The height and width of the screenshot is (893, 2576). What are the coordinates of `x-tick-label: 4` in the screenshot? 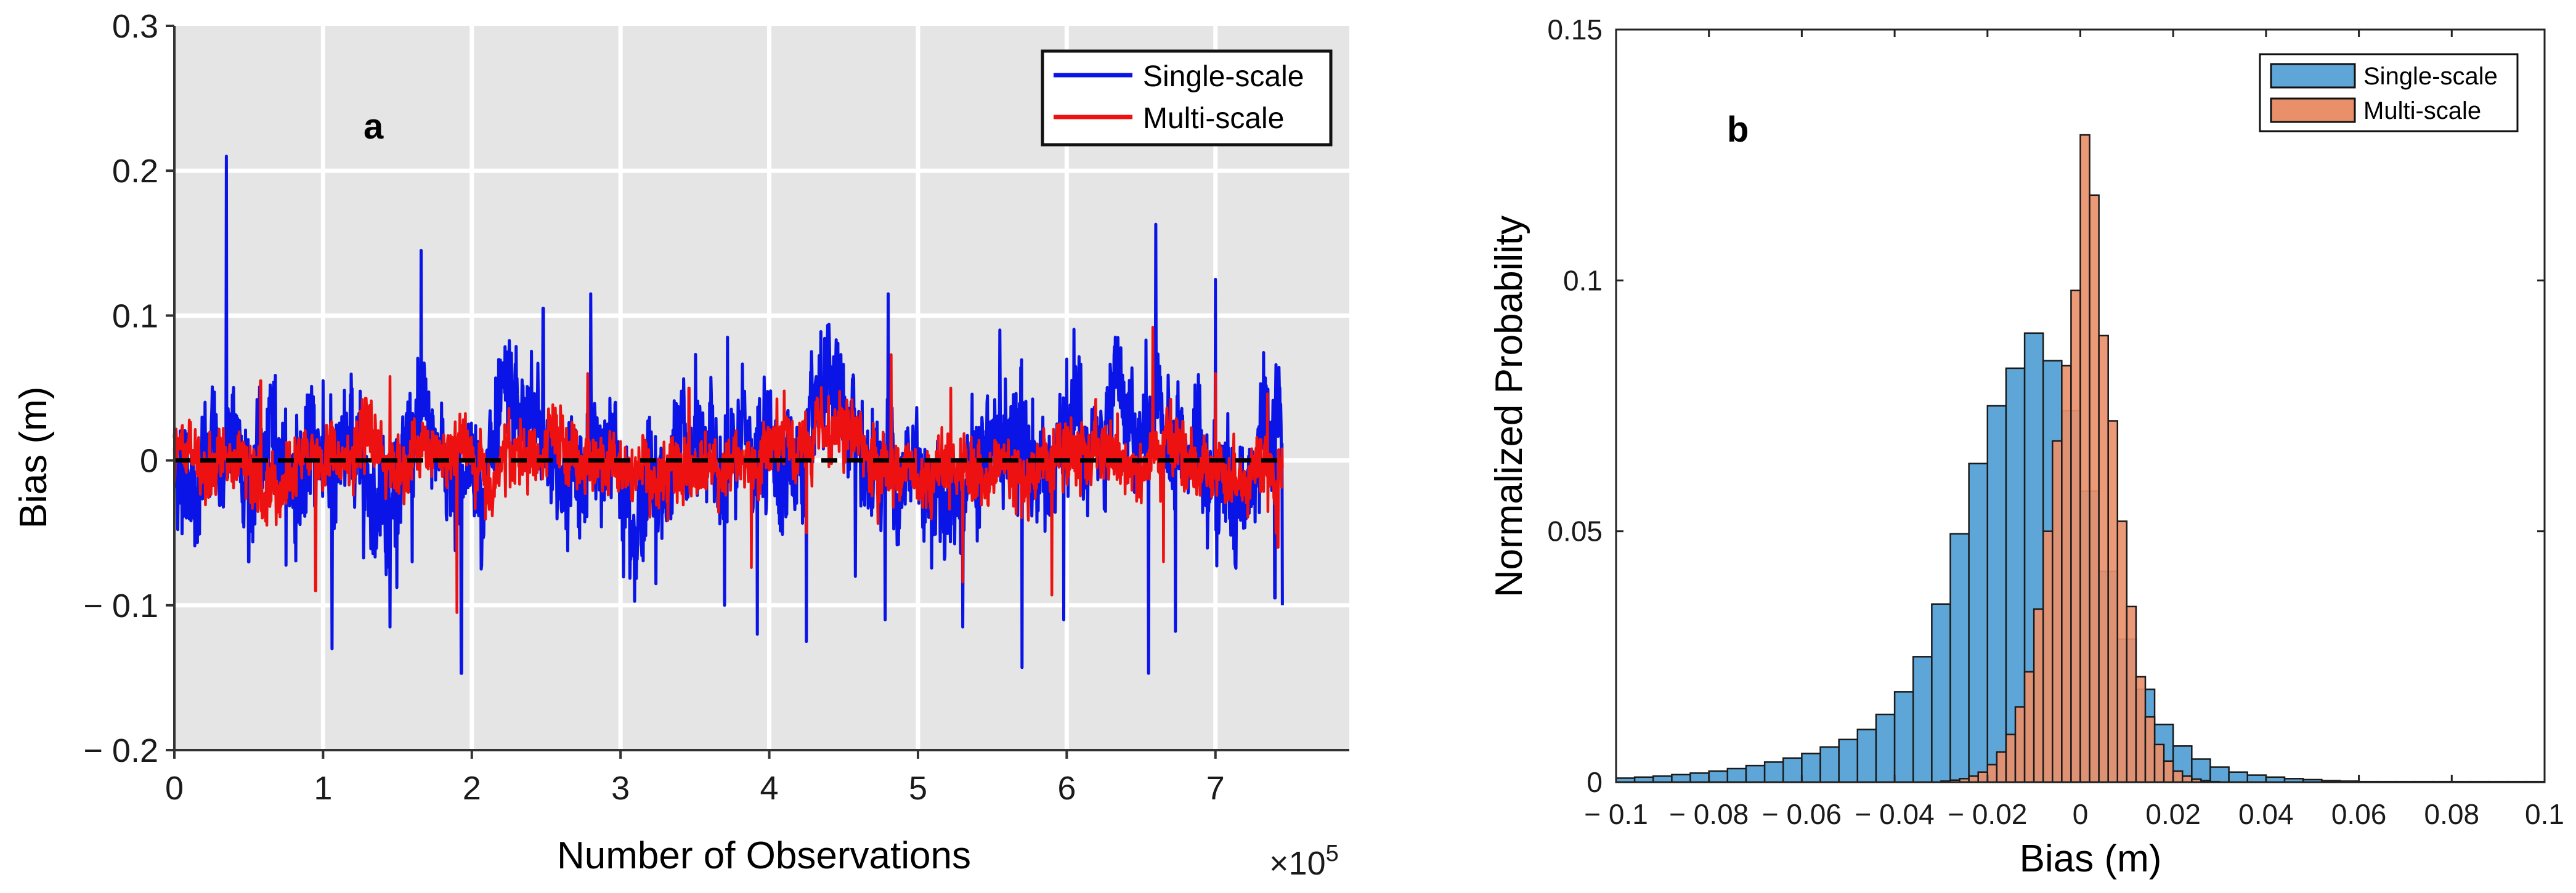 It's located at (769, 788).